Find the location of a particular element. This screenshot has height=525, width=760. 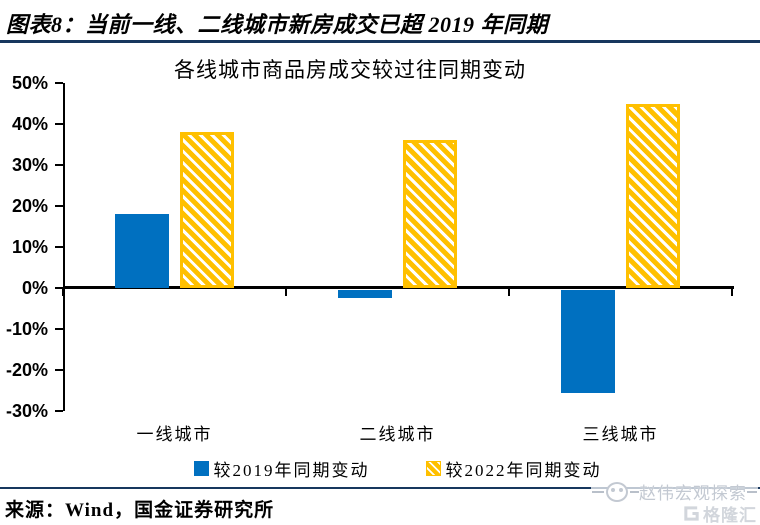

bar-hatched-二线城市 is located at coordinates (430, 214).